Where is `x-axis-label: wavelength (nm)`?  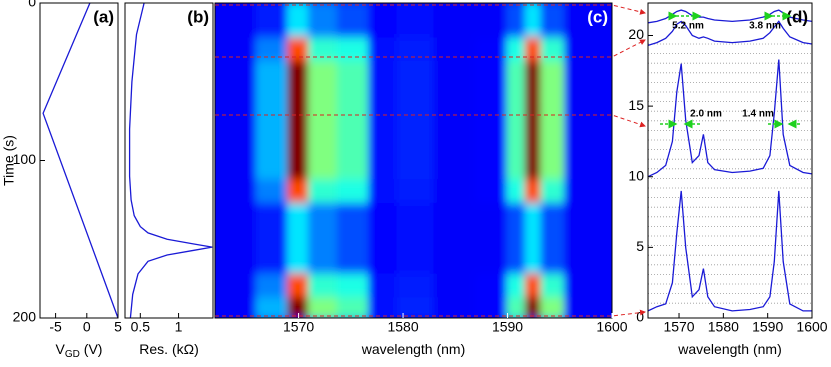
x-axis-label: wavelength (nm) is located at coordinates (729, 349).